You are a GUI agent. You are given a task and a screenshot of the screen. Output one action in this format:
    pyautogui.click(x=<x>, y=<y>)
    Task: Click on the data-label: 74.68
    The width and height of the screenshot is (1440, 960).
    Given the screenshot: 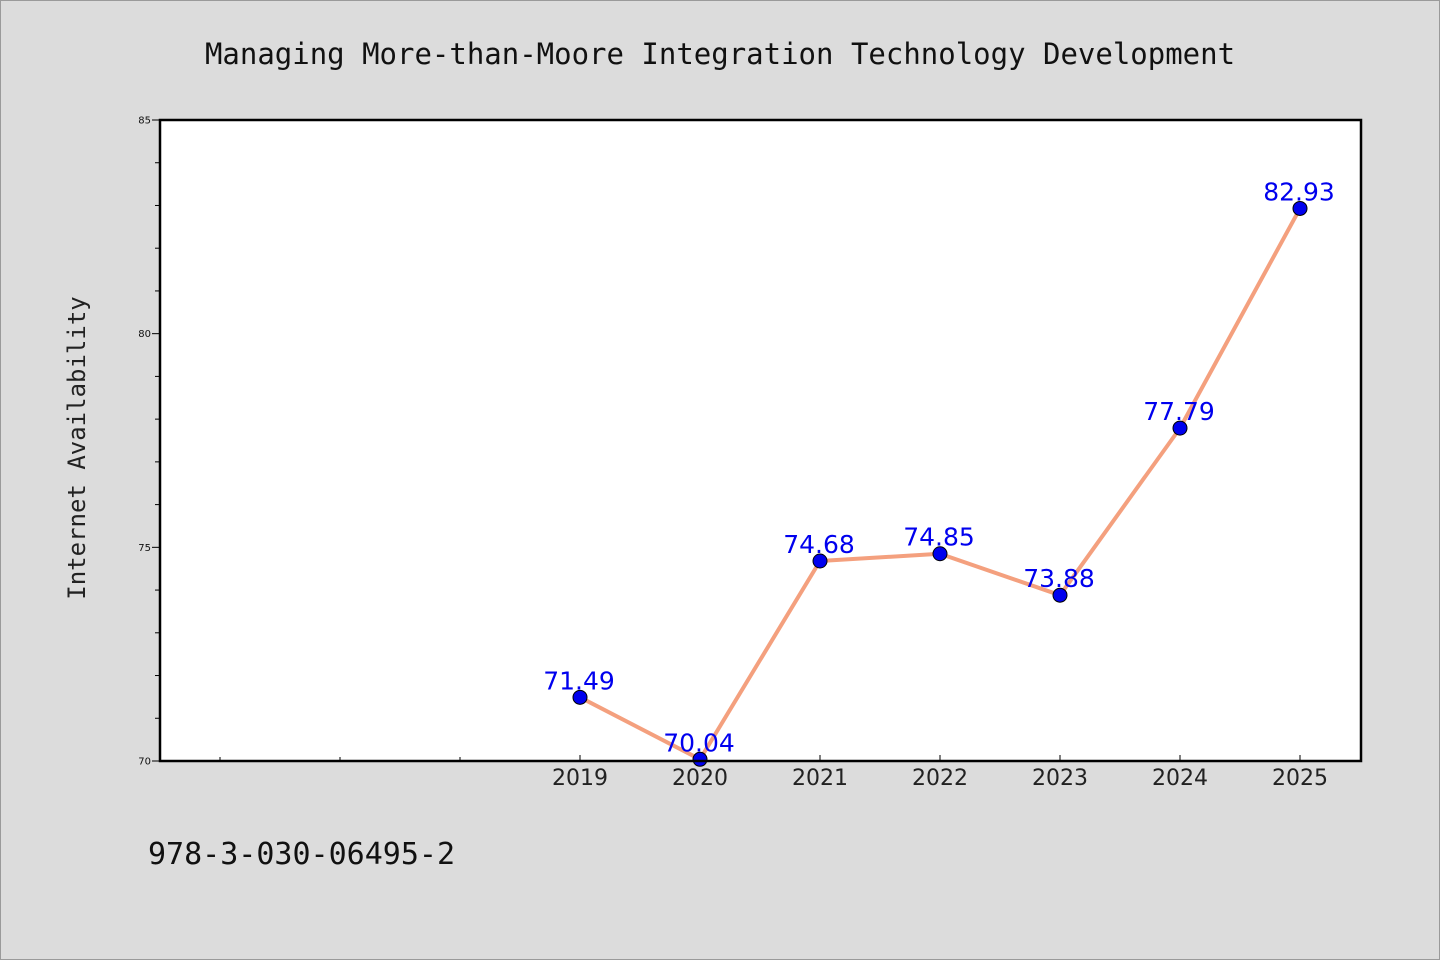 What is the action you would take?
    pyautogui.click(x=819, y=544)
    